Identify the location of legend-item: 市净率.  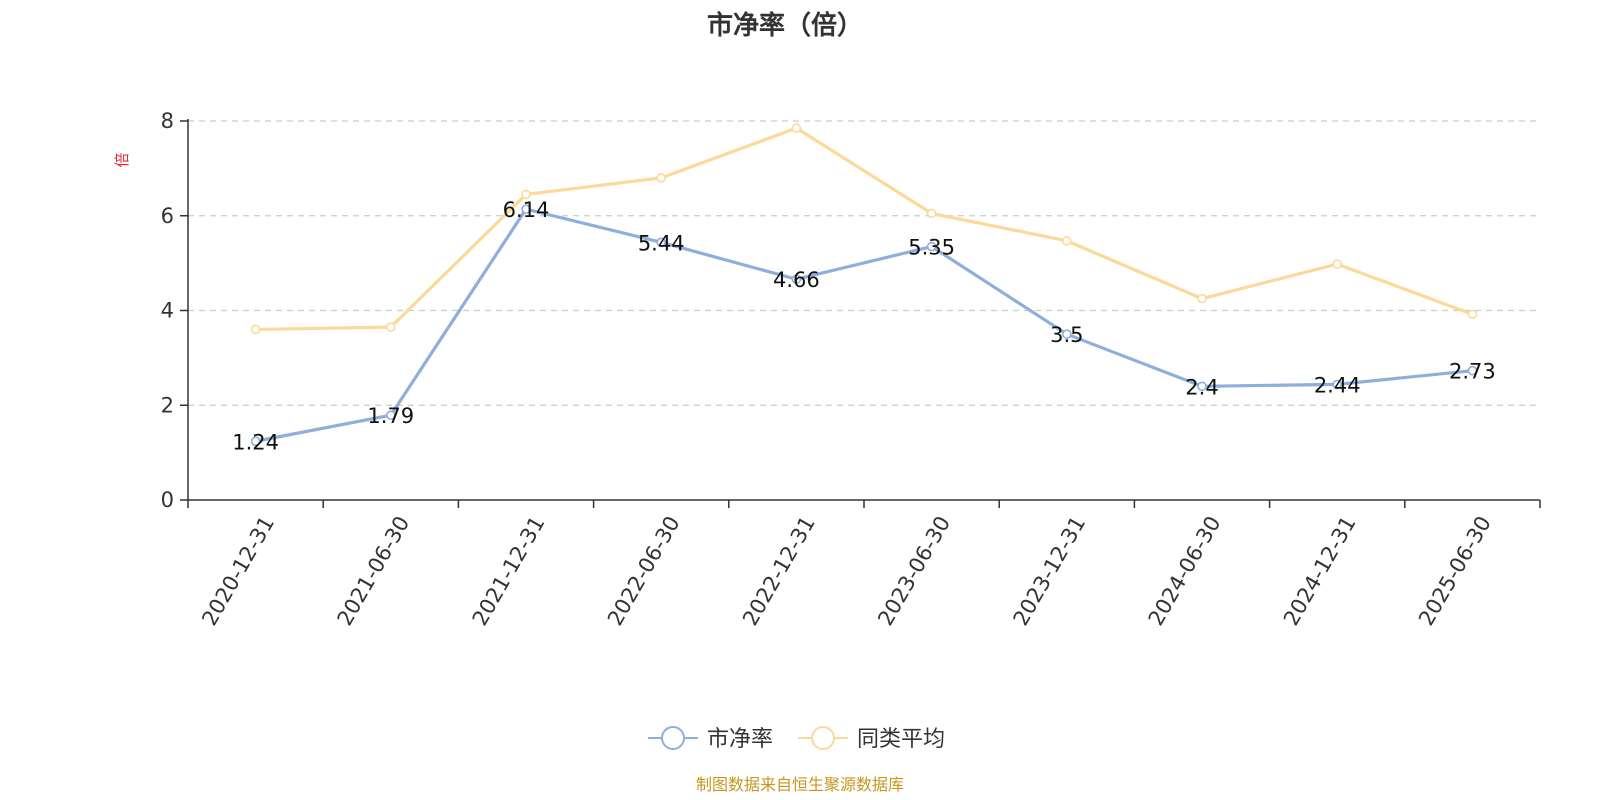
(710, 739).